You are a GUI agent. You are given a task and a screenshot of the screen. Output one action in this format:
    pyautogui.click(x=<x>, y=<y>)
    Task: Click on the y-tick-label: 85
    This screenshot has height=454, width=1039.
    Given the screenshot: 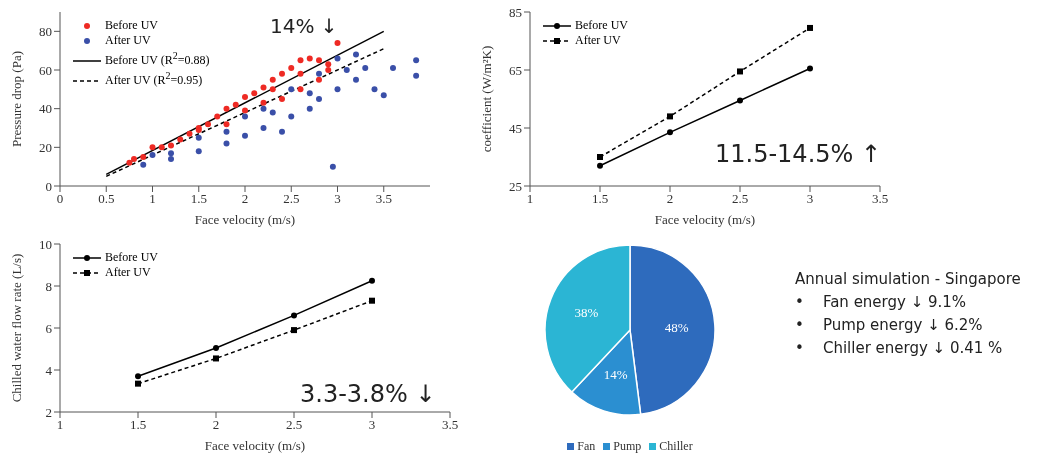 What is the action you would take?
    pyautogui.click(x=515, y=12)
    